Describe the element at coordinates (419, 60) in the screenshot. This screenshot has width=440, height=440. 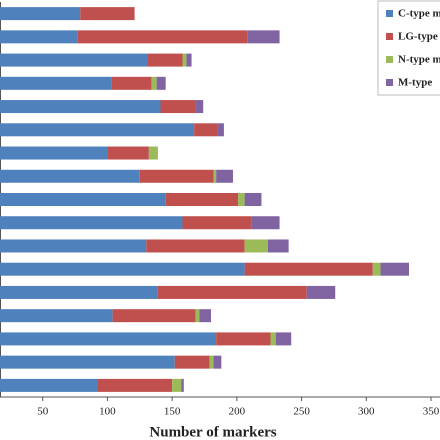
I see `legend-label: N-type m` at that location.